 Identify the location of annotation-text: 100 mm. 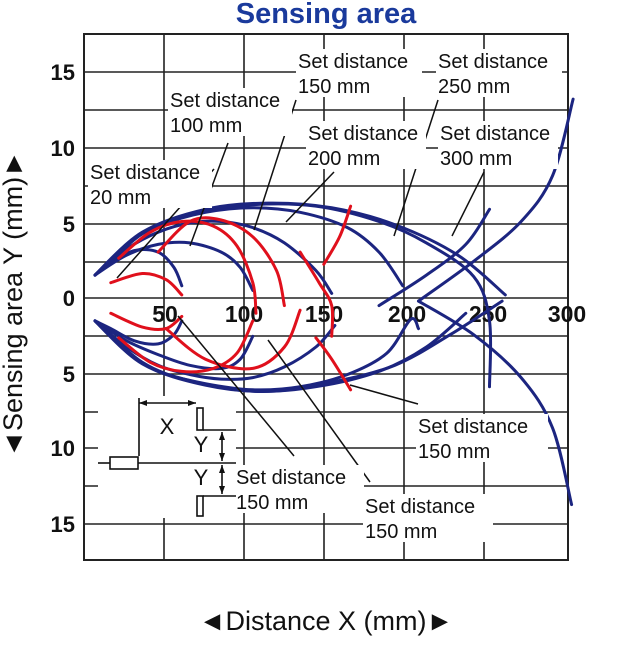
(206, 126).